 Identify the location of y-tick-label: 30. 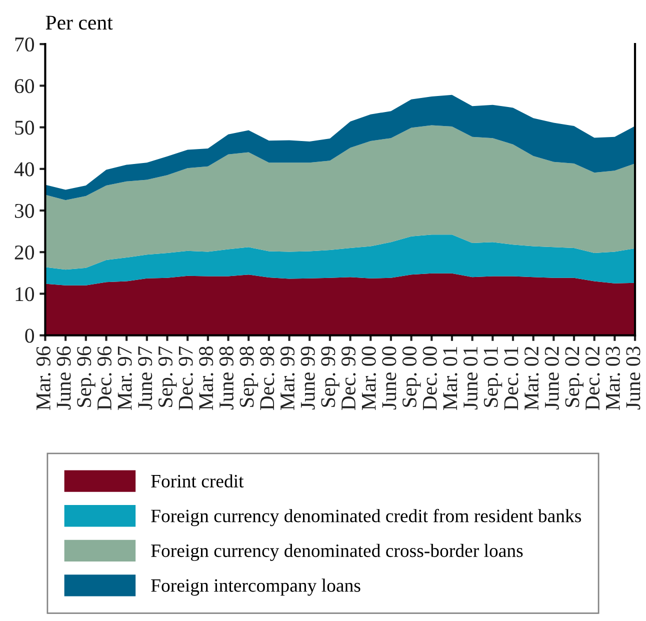
(24, 211).